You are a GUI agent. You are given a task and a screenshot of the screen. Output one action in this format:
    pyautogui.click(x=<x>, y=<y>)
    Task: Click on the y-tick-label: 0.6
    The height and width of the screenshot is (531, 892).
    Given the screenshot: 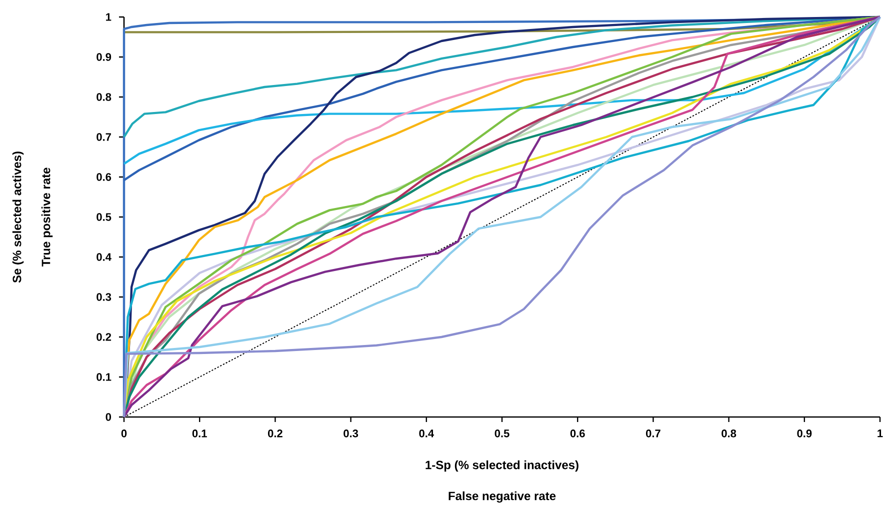 What is the action you would take?
    pyautogui.click(x=104, y=177)
    